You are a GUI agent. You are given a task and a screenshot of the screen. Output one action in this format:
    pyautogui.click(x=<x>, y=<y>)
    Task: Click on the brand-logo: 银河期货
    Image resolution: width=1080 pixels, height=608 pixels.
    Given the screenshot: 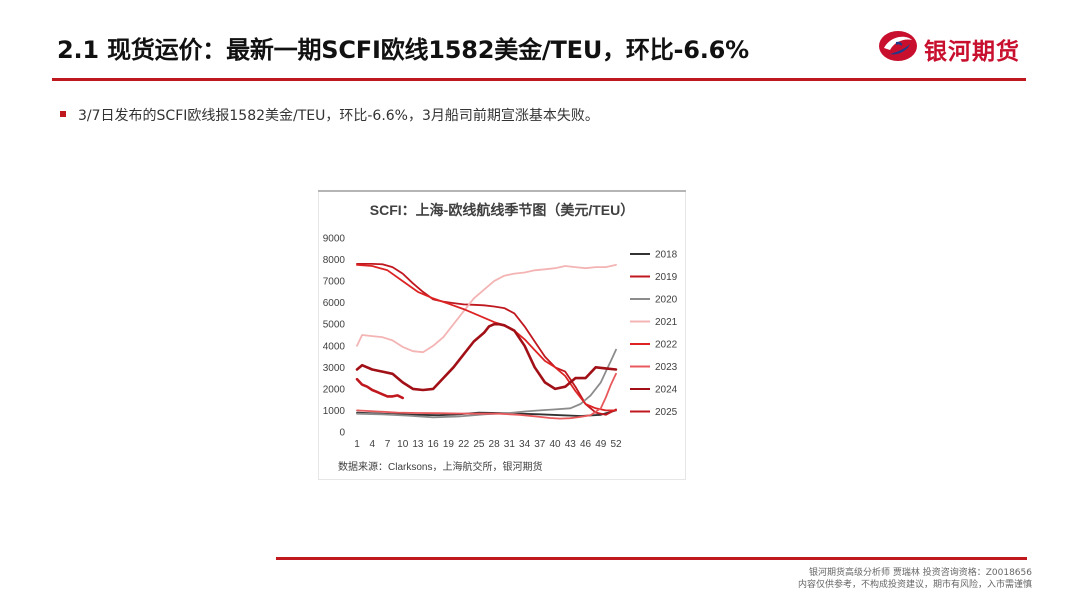 What is the action you would take?
    pyautogui.click(x=956, y=46)
    